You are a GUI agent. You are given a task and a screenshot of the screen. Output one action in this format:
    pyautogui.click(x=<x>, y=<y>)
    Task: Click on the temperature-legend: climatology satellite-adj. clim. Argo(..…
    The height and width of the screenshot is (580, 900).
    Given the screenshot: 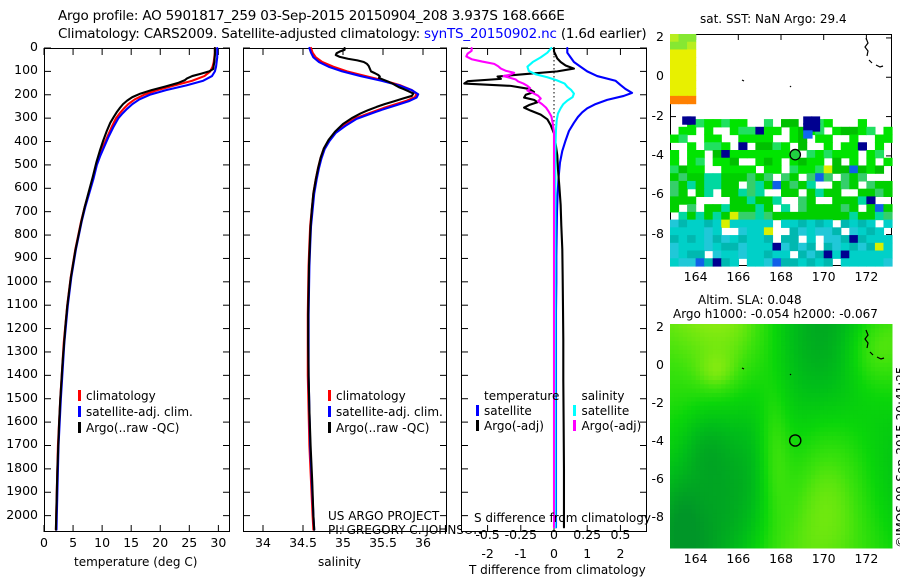 What is the action you would take?
    pyautogui.click(x=135, y=412)
    